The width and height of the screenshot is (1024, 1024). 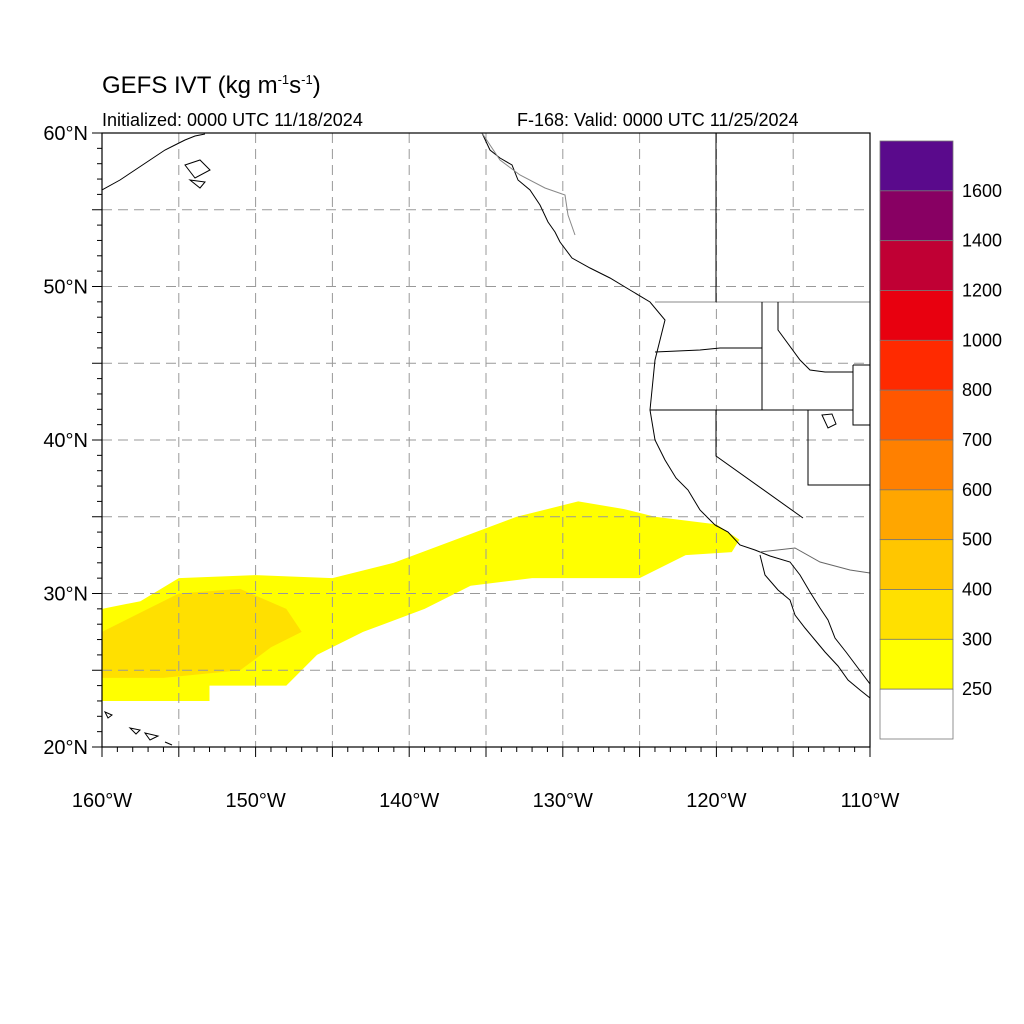 I want to click on colorbar-label: 400, so click(x=977, y=590).